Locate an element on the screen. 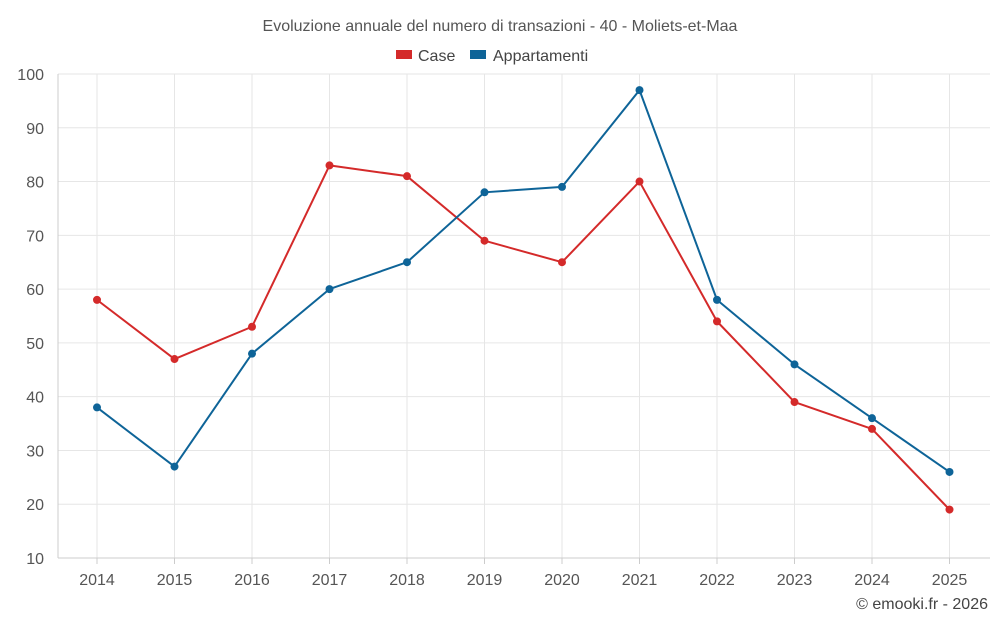 The width and height of the screenshot is (1000, 625). x-tick-label: 2020 is located at coordinates (562, 580).